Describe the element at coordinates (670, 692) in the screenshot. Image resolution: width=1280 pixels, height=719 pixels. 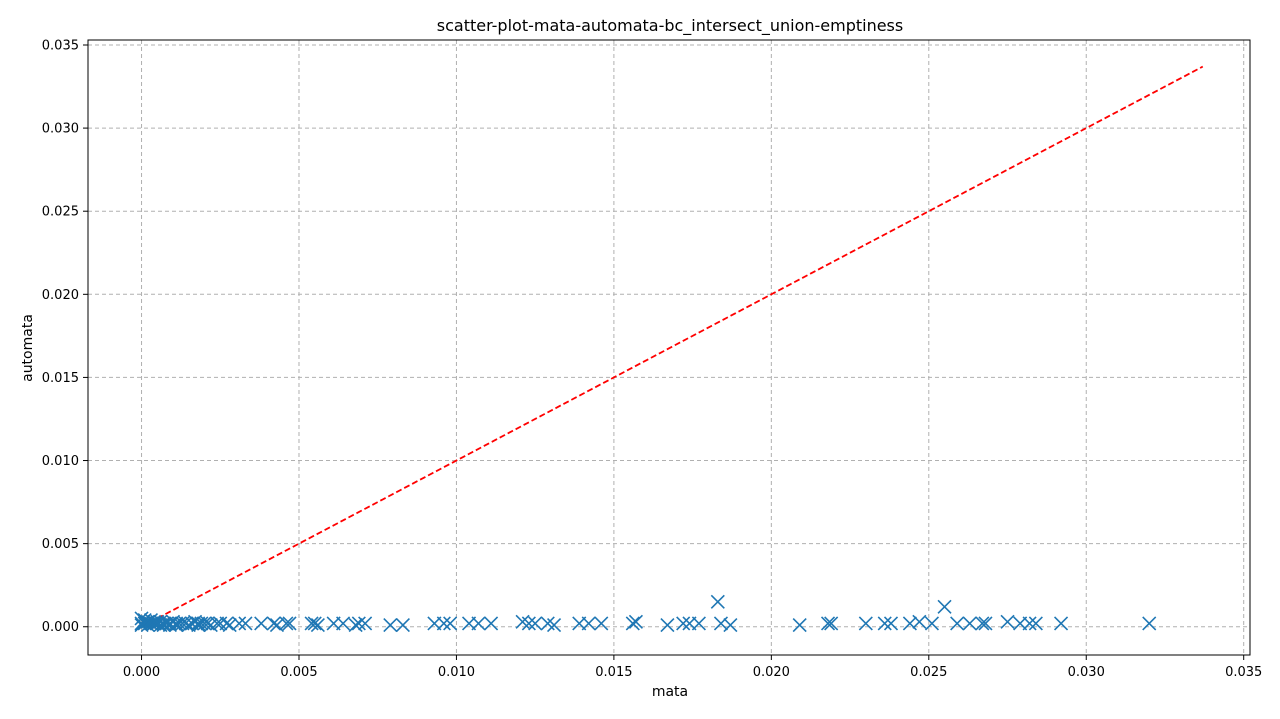
I see `x-axis-label: mata` at that location.